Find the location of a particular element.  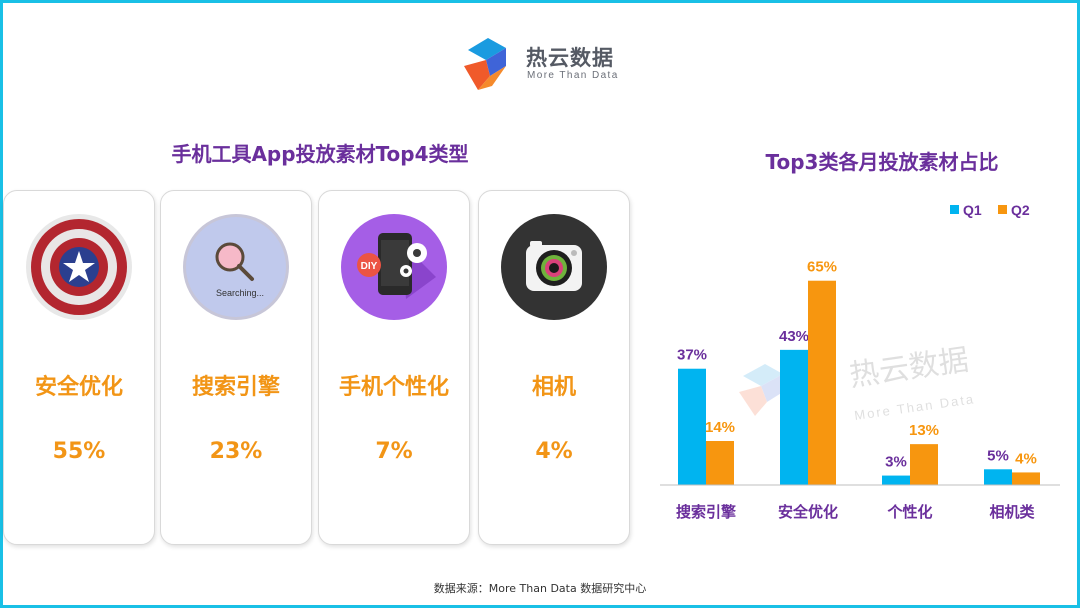

chart-legend: Q1 Q2 is located at coordinates (990, 210).